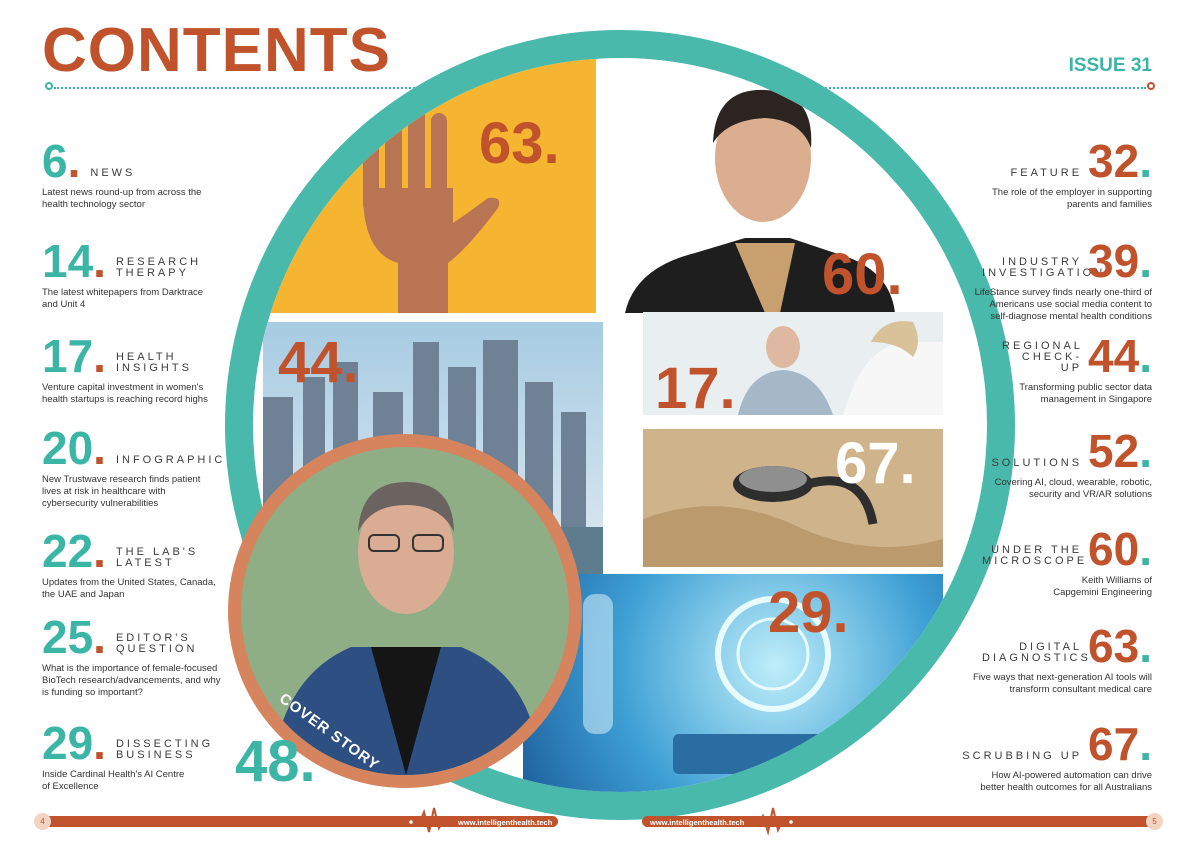 This screenshot has width=1200, height=849. Describe the element at coordinates (431, 204) in the screenshot. I see `hand-illustration` at that location.